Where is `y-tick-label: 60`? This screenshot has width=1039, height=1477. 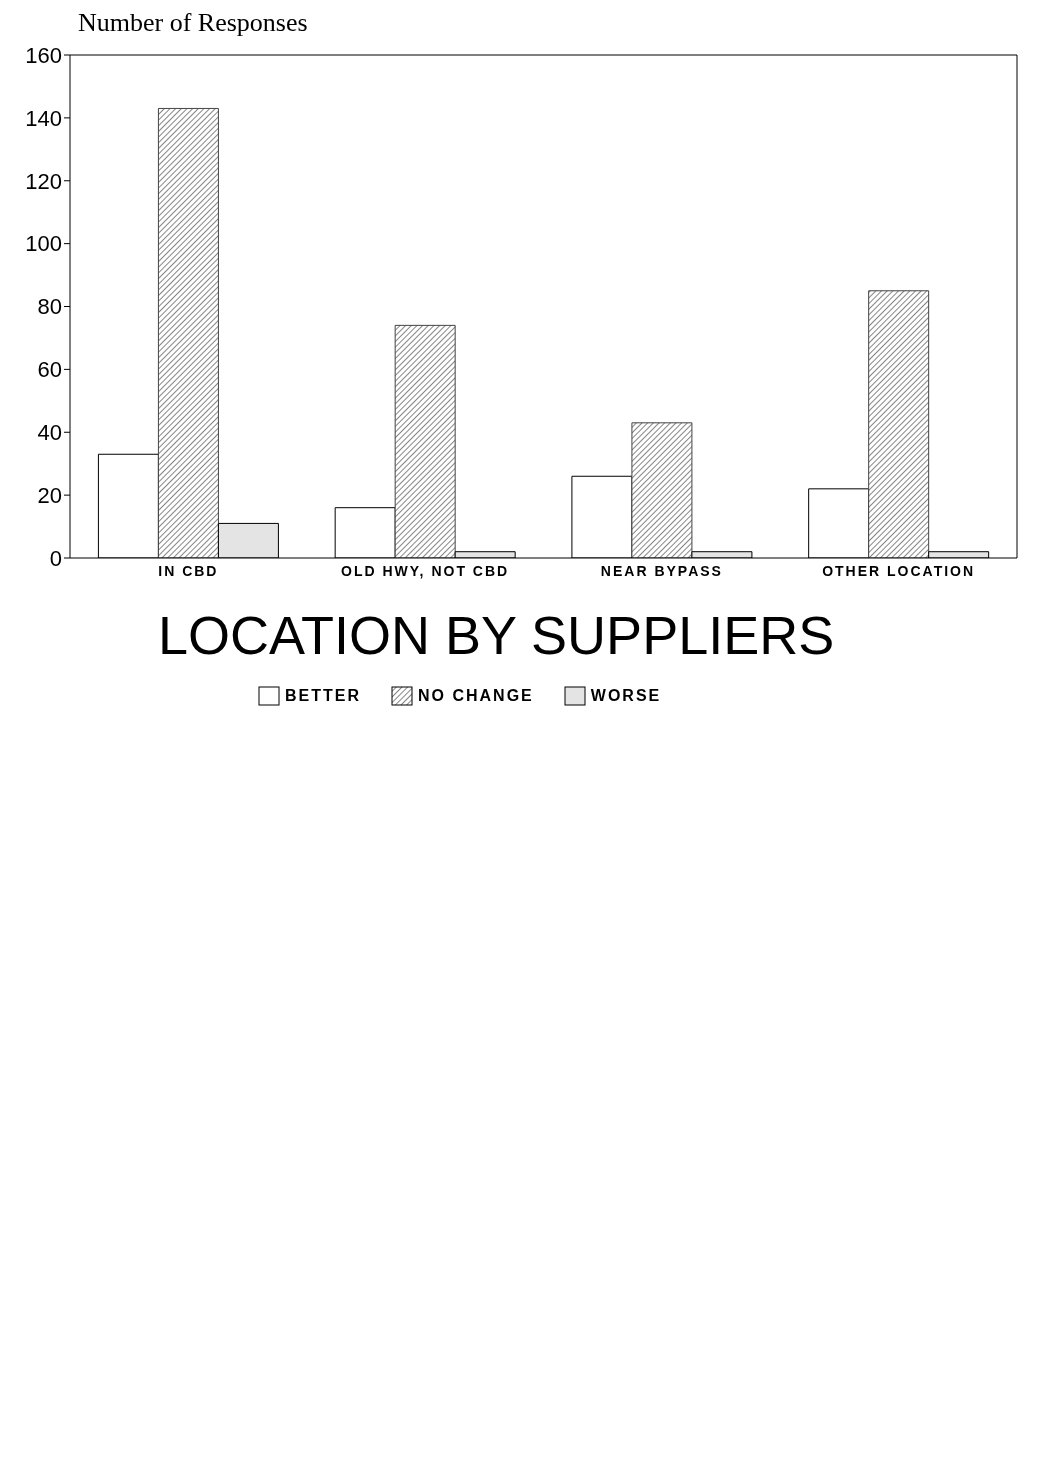 y-tick-label: 60 is located at coordinates (49, 370).